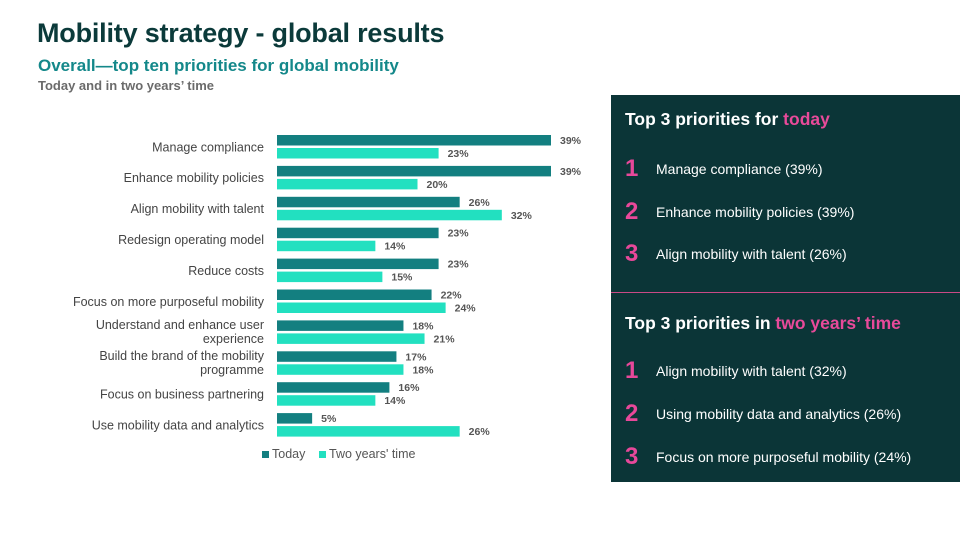 This screenshot has width=960, height=540. What do you see at coordinates (739, 169) in the screenshot?
I see `priority-text: Manage compliance (39%)` at bounding box center [739, 169].